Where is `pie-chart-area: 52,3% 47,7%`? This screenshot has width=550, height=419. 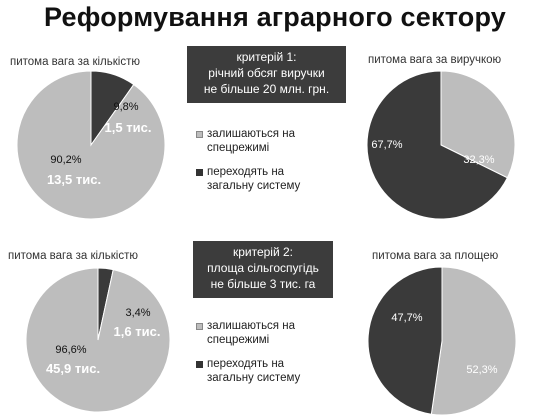 pie-chart-area: 52,3% 47,7% is located at coordinates (442, 341).